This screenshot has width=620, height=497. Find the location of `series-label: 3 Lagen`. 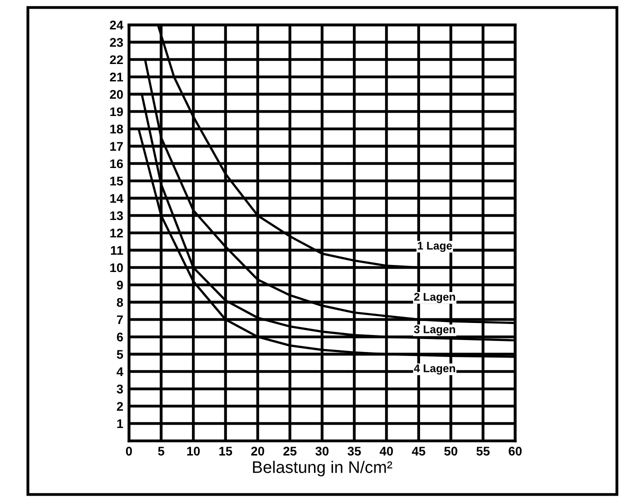

series-label: 3 Lagen is located at coordinates (435, 330).